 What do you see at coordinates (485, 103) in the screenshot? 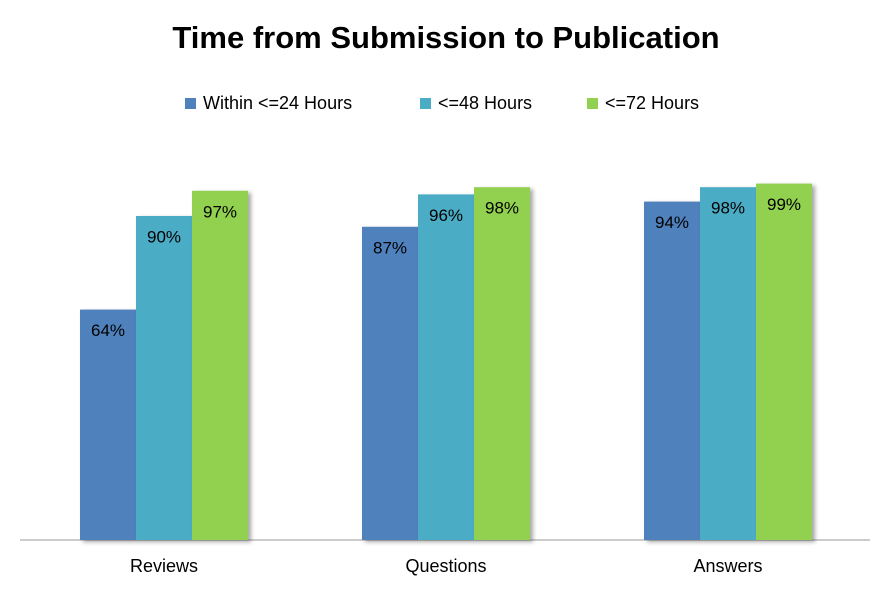
I see `legend-label: <=48 Hours` at bounding box center [485, 103].